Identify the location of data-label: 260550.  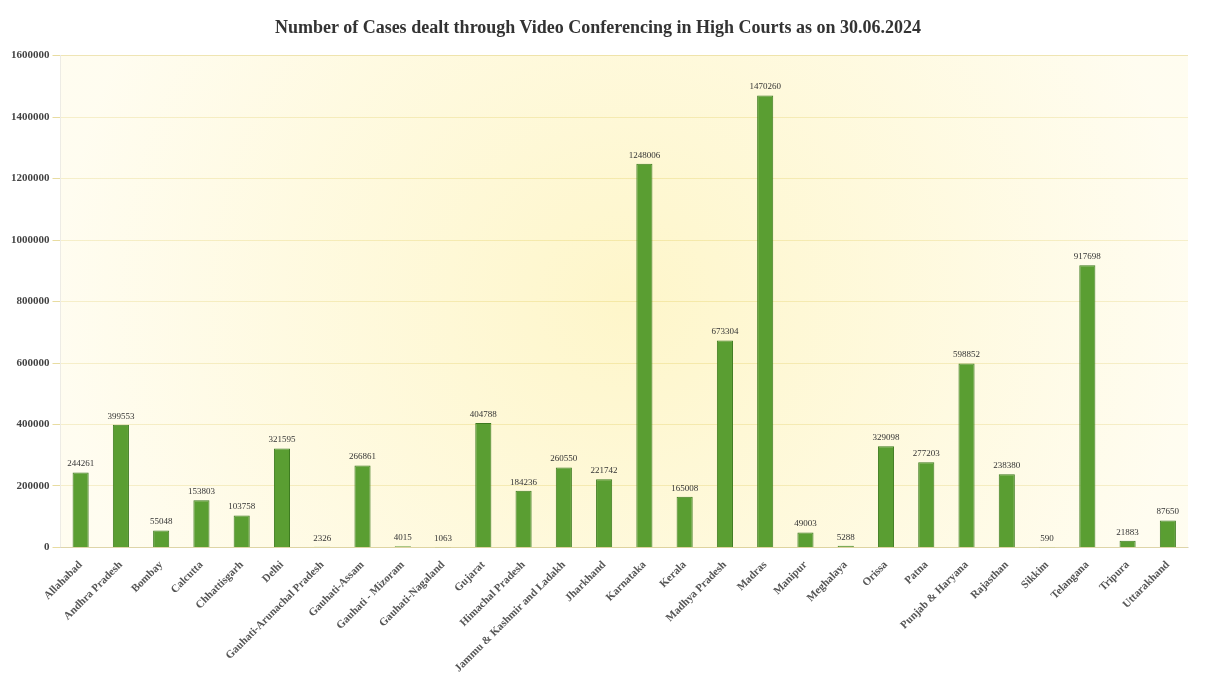
(564, 458).